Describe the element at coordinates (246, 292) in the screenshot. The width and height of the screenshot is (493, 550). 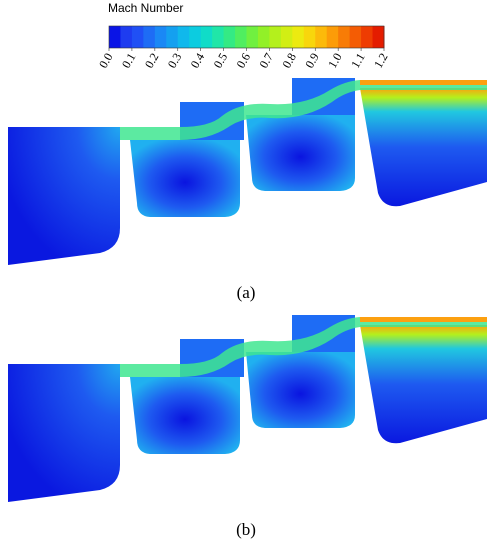
I see `panel-label: (a)` at that location.